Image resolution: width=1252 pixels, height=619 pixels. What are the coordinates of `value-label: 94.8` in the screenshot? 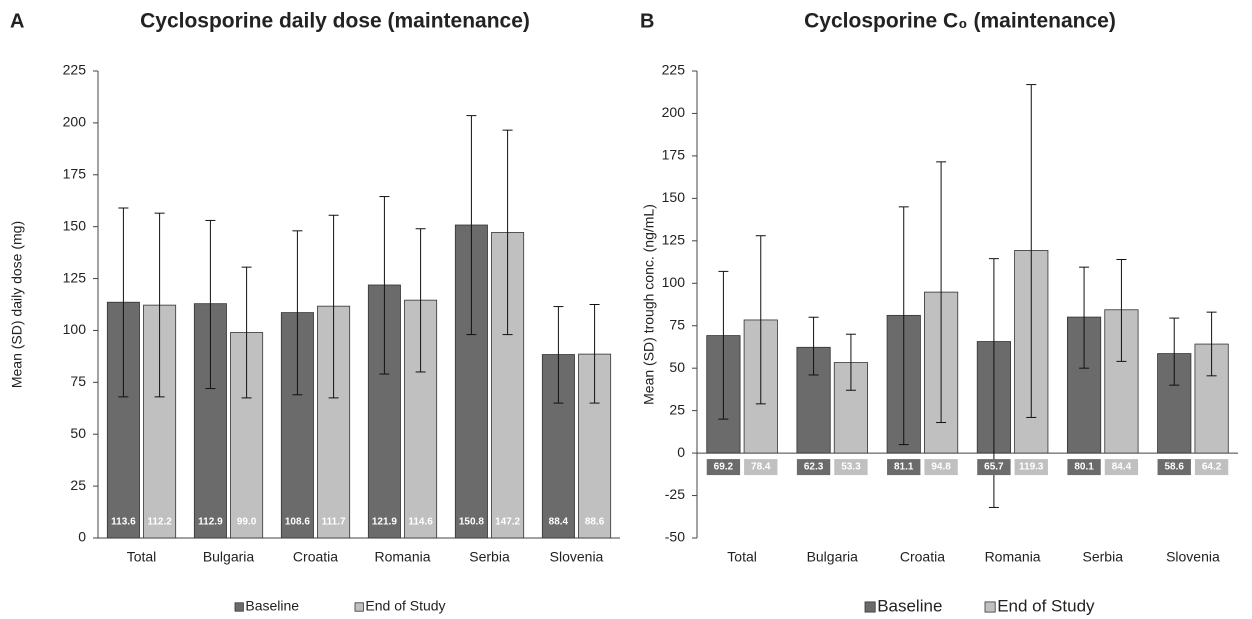 It's located at (941, 467).